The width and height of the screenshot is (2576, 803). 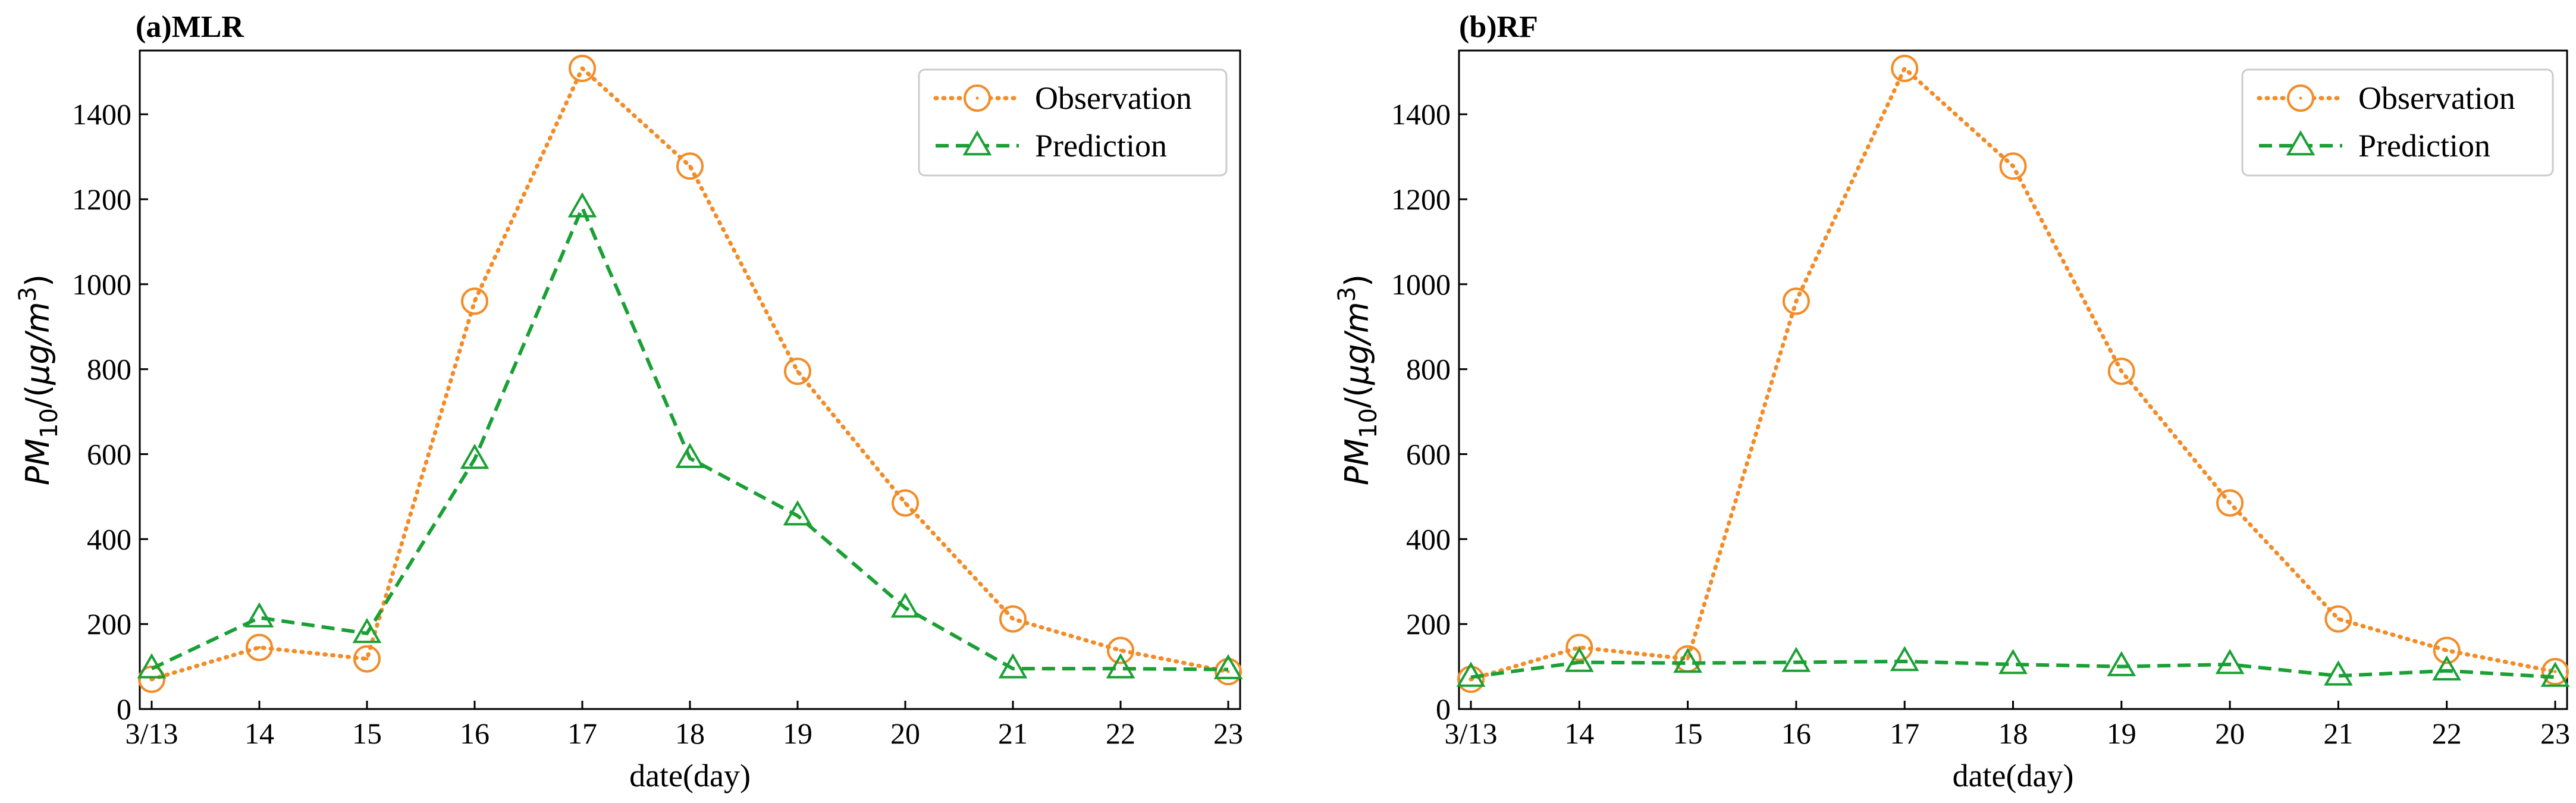 What do you see at coordinates (2013, 733) in the screenshot?
I see `x-tick-label: 18` at bounding box center [2013, 733].